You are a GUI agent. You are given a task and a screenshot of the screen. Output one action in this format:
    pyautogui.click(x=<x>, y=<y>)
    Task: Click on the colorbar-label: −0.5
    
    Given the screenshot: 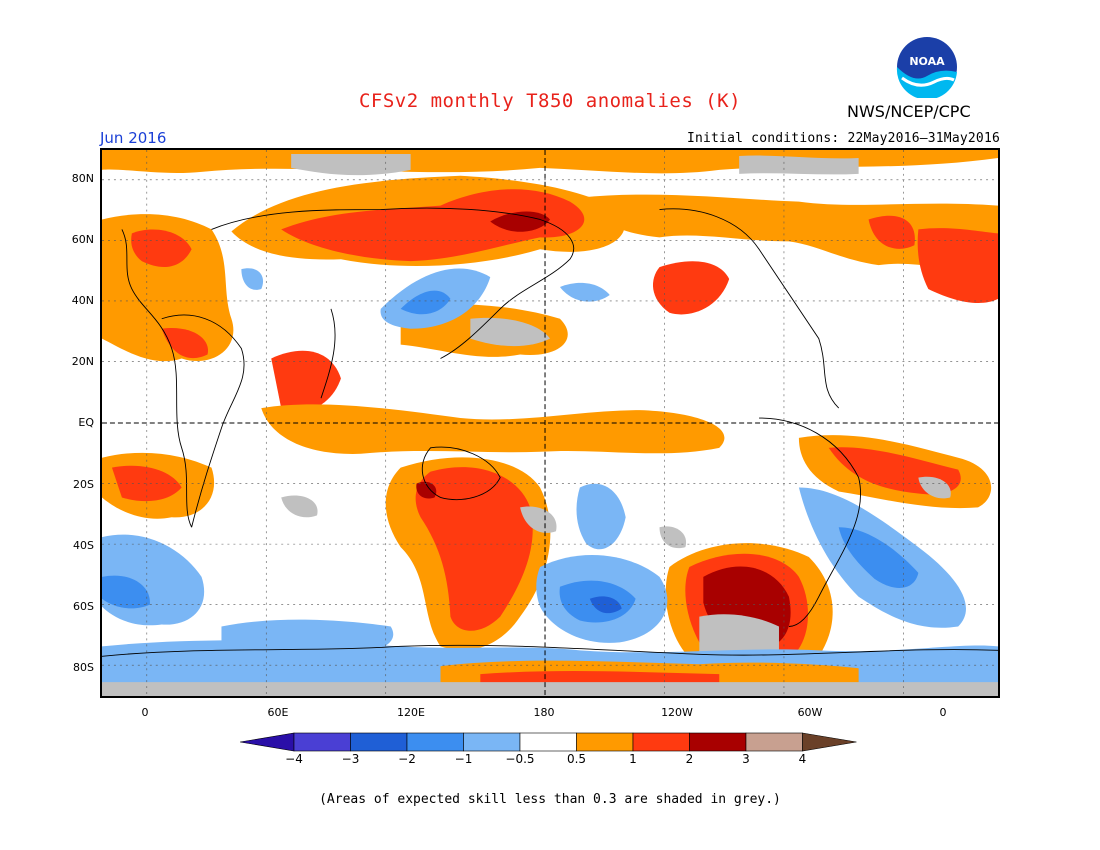 What is the action you would take?
    pyautogui.click(x=520, y=759)
    